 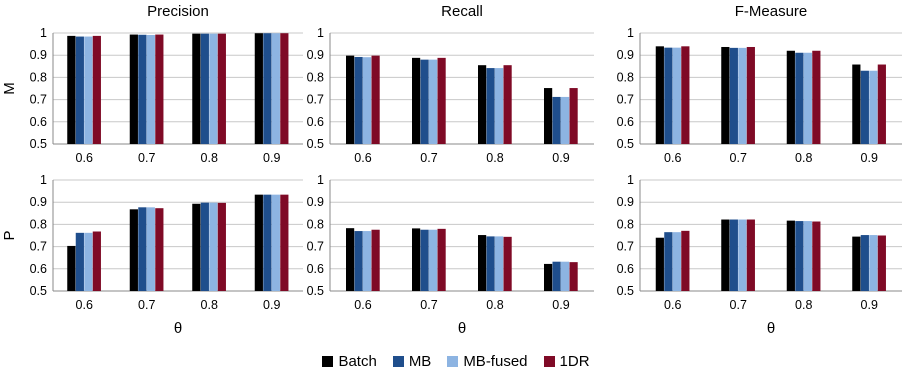 I want to click on y-tick-label-4-0: 0.5, so click(x=315, y=291).